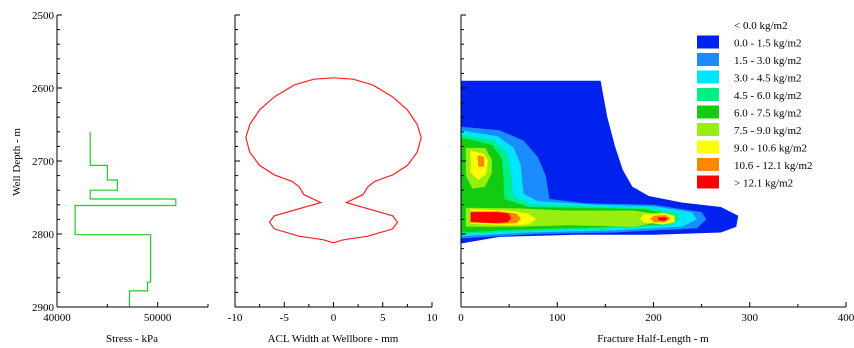 The image size is (854, 348). I want to click on acl-width-x-tick-label: -10, so click(235, 318).